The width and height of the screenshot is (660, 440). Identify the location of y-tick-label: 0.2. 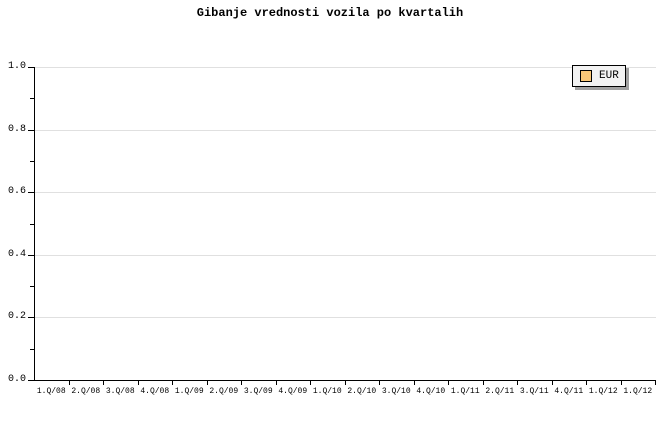
(16, 317).